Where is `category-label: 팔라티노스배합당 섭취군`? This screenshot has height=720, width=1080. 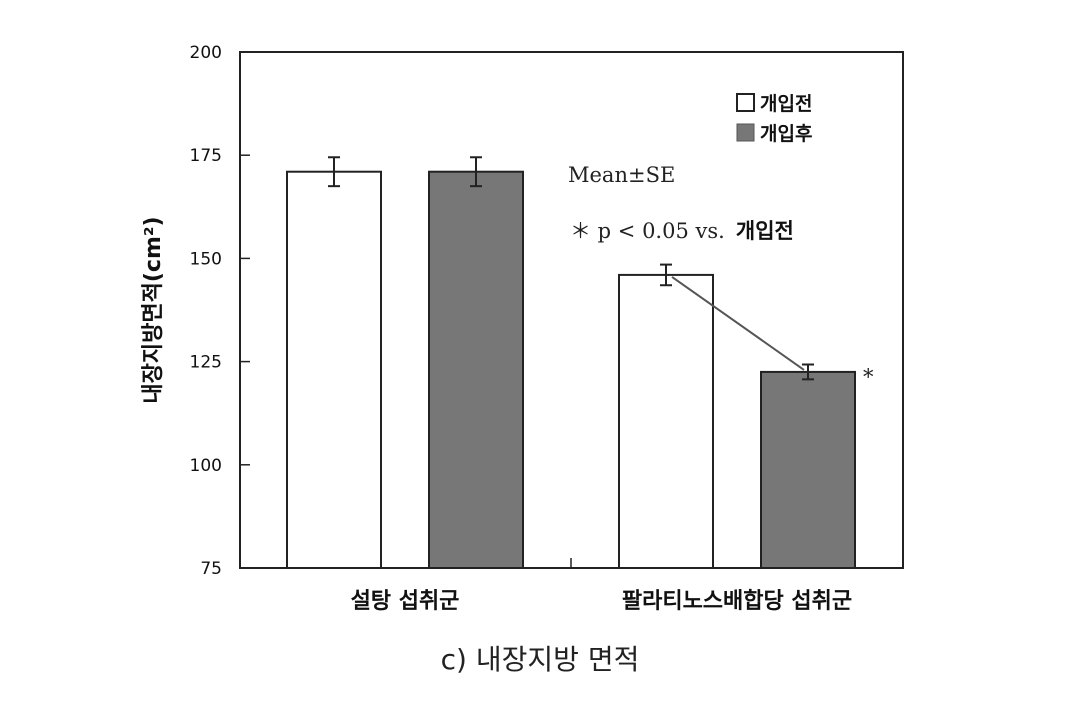
category-label: 팔라티노스배합당 섭취군 is located at coordinates (737, 601).